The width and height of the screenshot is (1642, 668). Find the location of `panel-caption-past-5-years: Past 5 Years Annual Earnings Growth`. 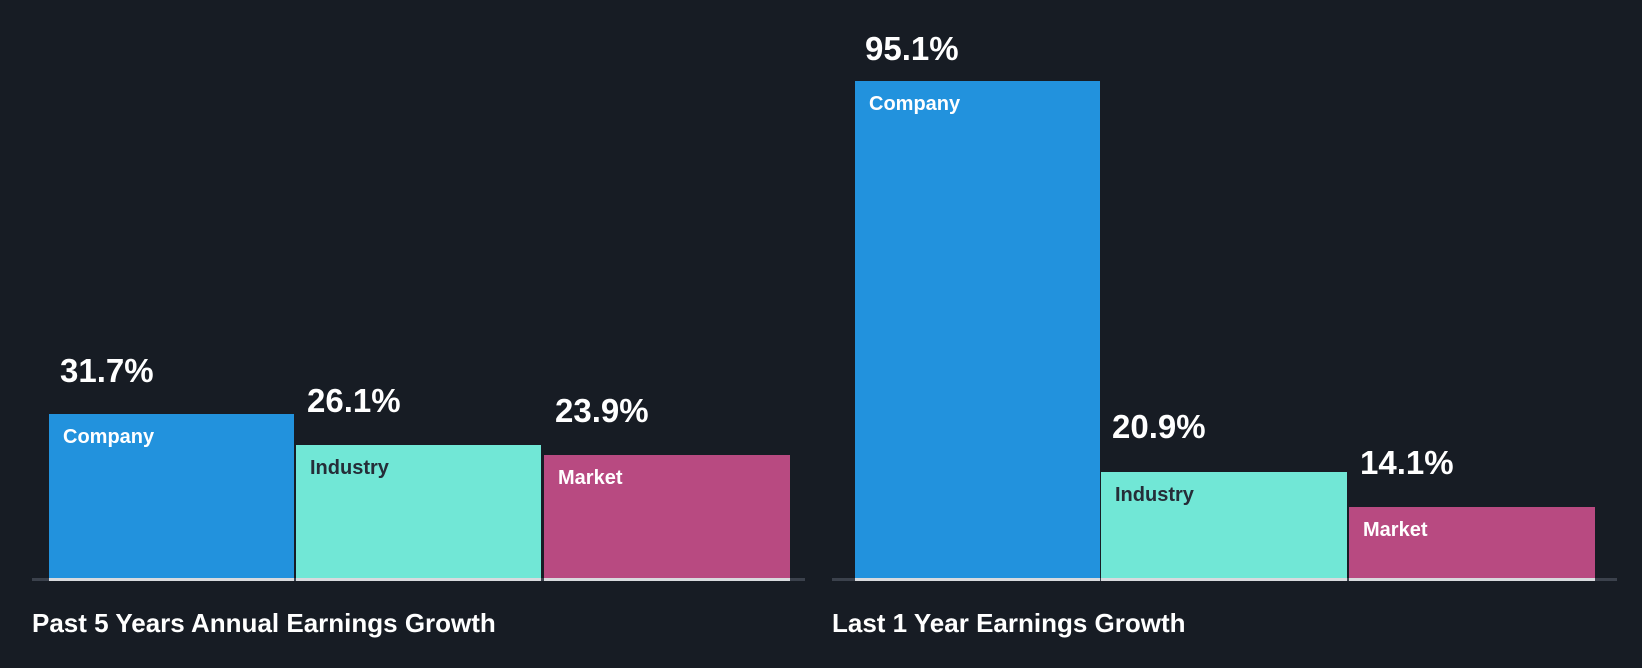

panel-caption-past-5-years: Past 5 Years Annual Earnings Growth is located at coordinates (264, 623).